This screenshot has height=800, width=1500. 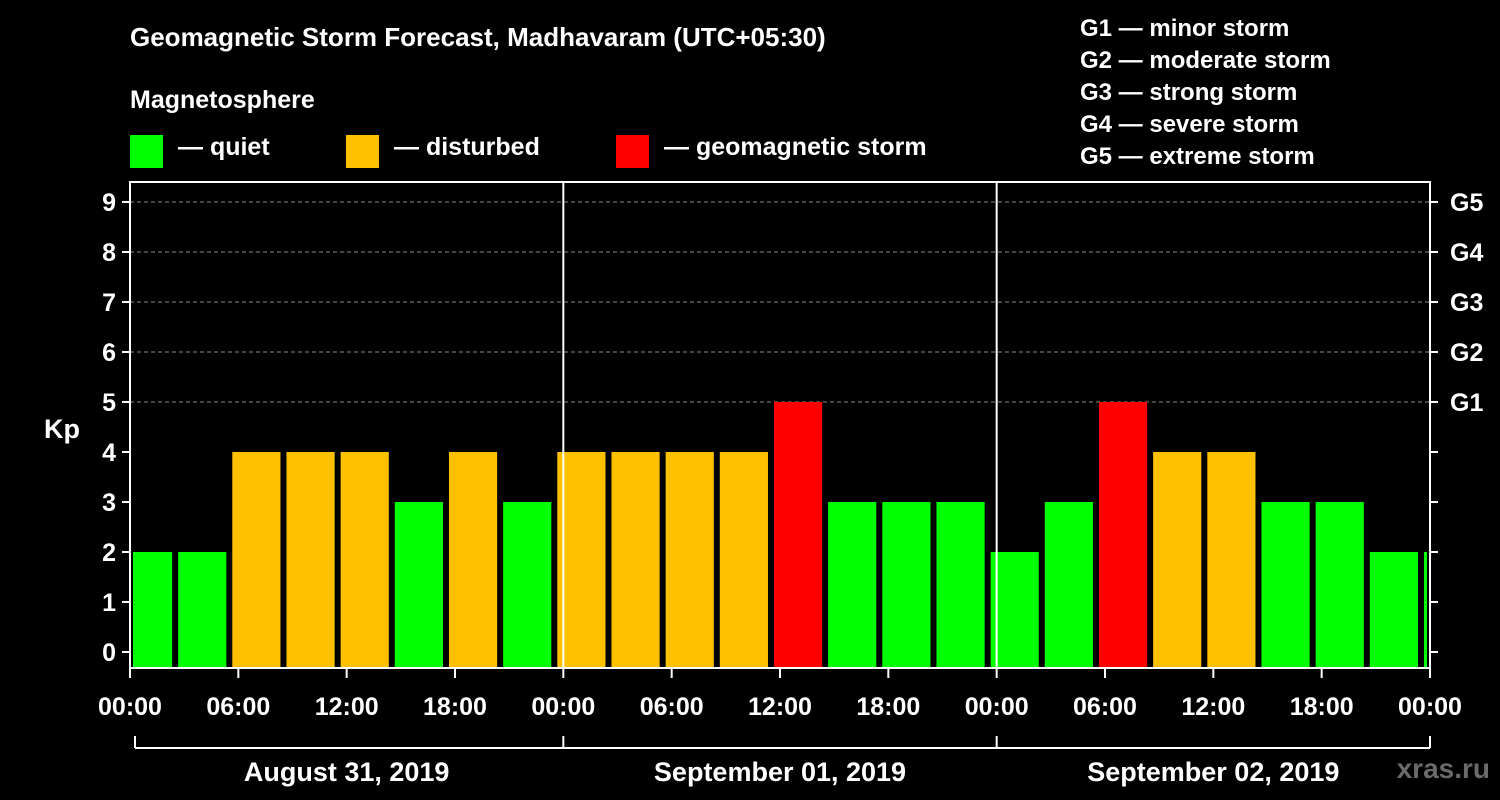 I want to click on storm-level-g3: G3 — strong storm, so click(x=1189, y=92).